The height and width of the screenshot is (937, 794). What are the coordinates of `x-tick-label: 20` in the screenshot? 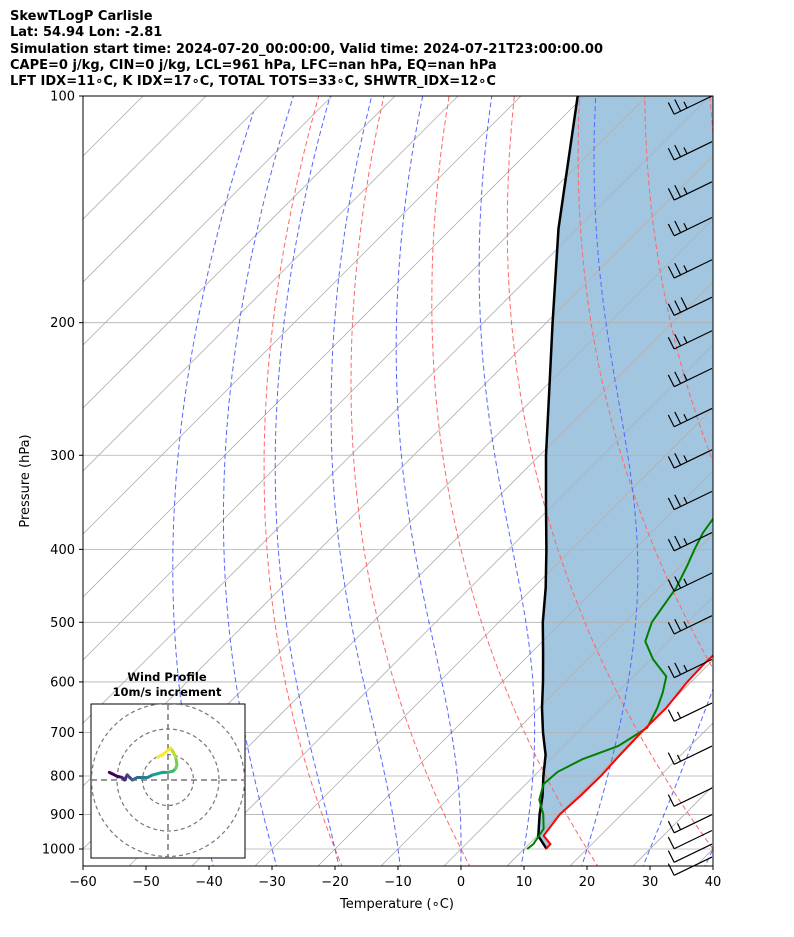 It's located at (587, 882).